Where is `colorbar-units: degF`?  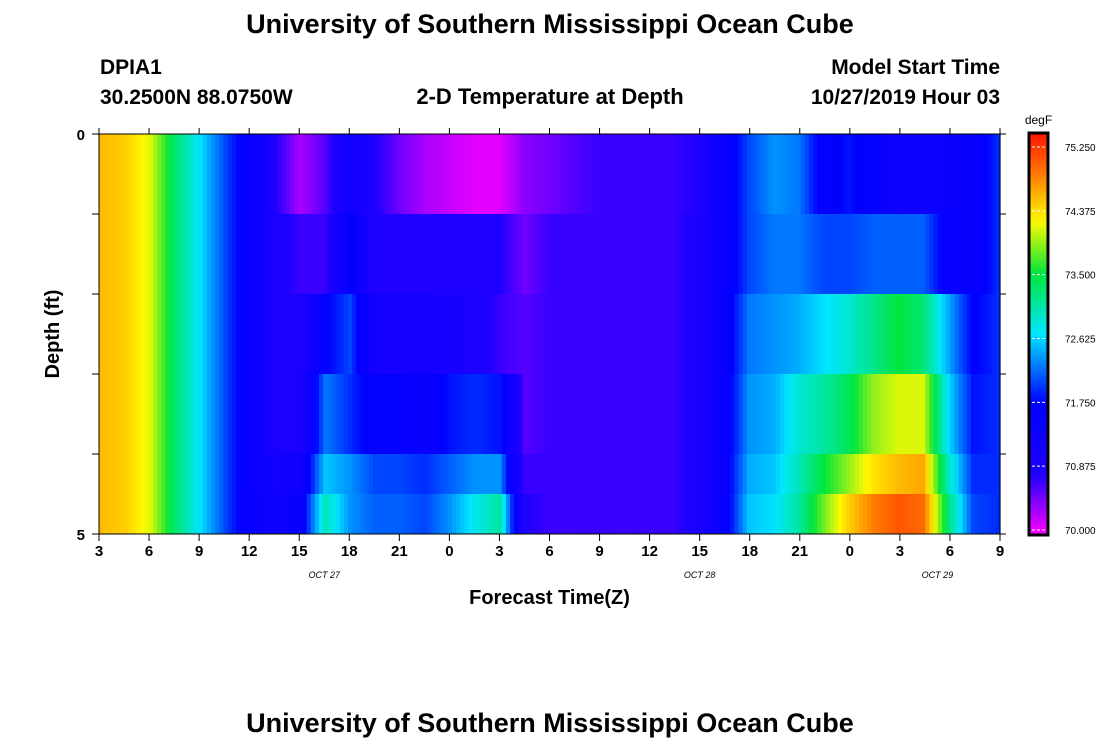
colorbar-units: degF is located at coordinates (1038, 120).